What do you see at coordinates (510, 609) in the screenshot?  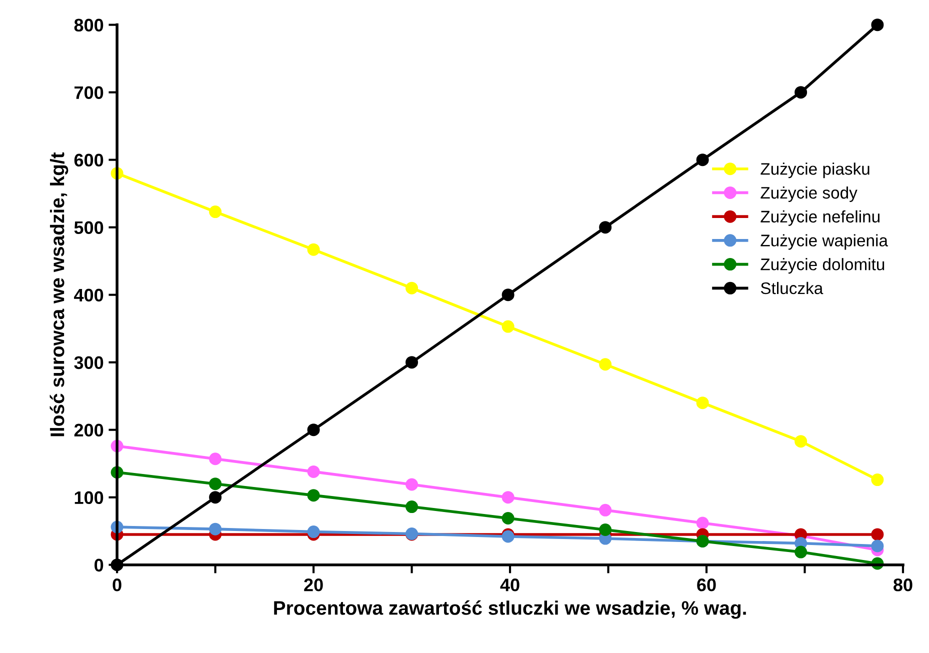 I see `x-axis-title: Procentowa zawartość stluczki we wsadzie, % wag.` at bounding box center [510, 609].